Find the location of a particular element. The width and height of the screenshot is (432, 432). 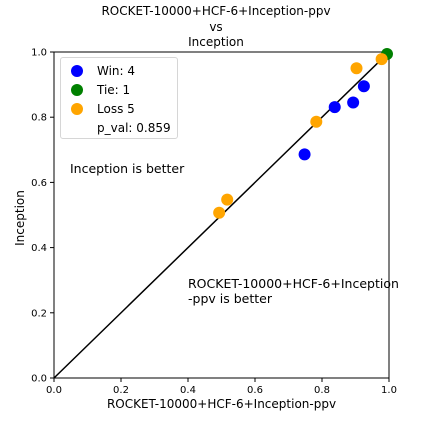

y-tick-label: 1.0 is located at coordinates (39, 53).